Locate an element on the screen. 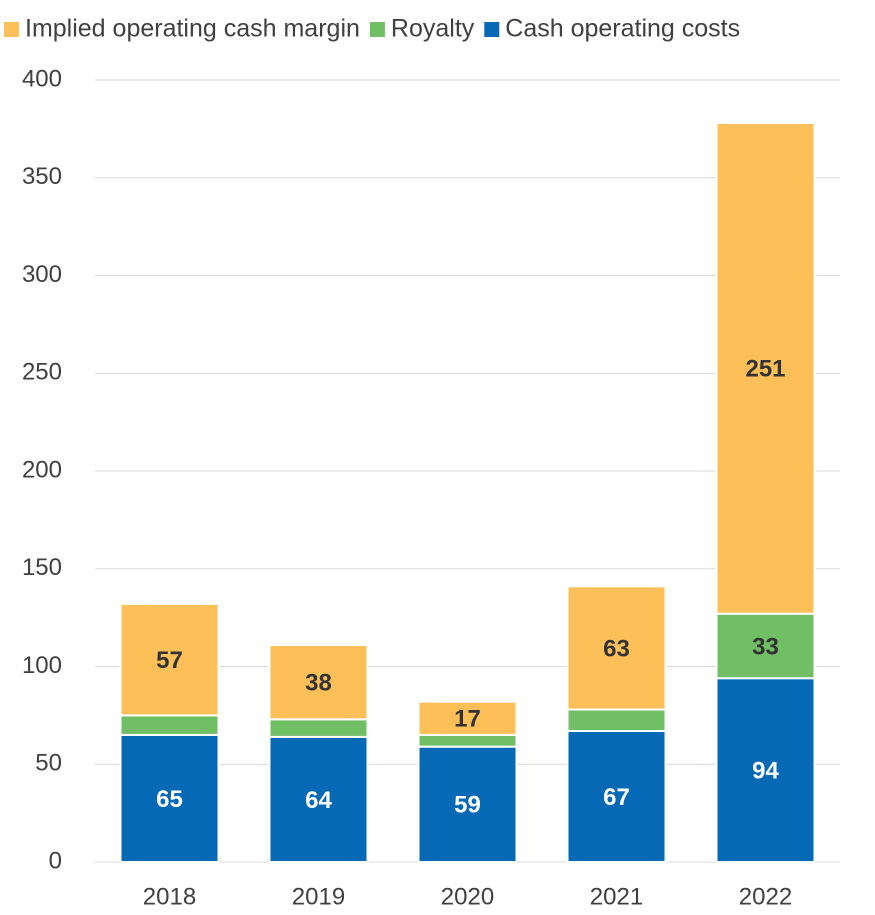  data-label: 65 is located at coordinates (169, 799).